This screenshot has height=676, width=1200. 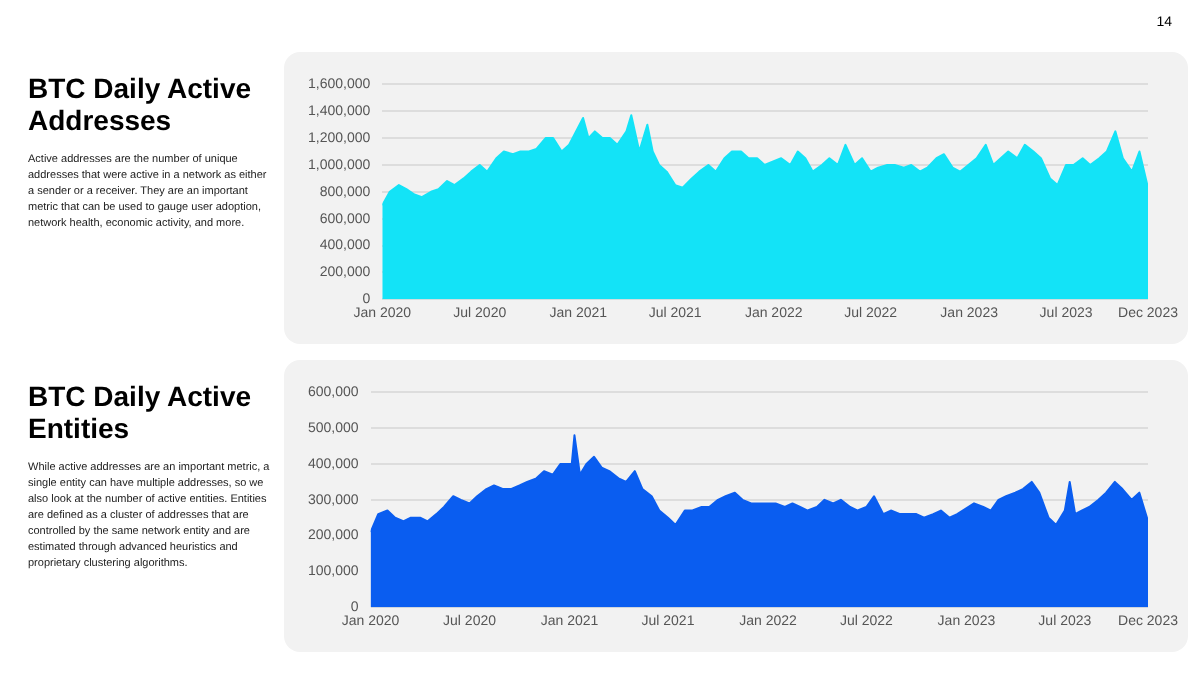 I want to click on text: BTC Daily Active Entities, so click(x=141, y=412).